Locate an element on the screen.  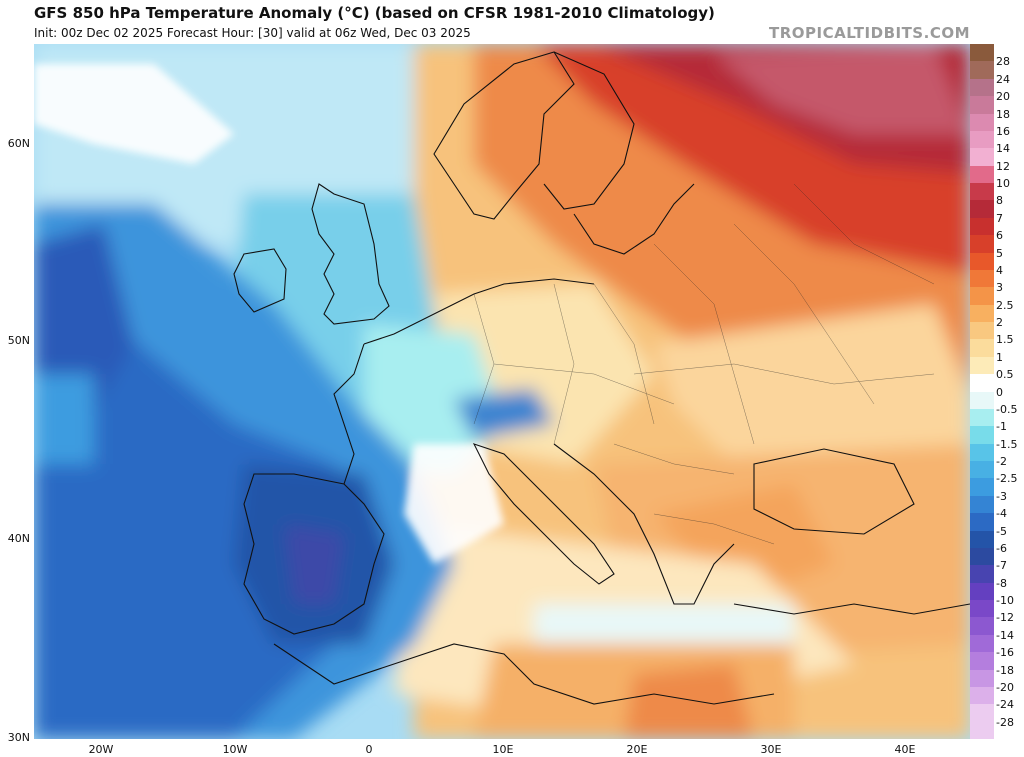
colorbar-tick-label: -1.5 is located at coordinates (1007, 444).